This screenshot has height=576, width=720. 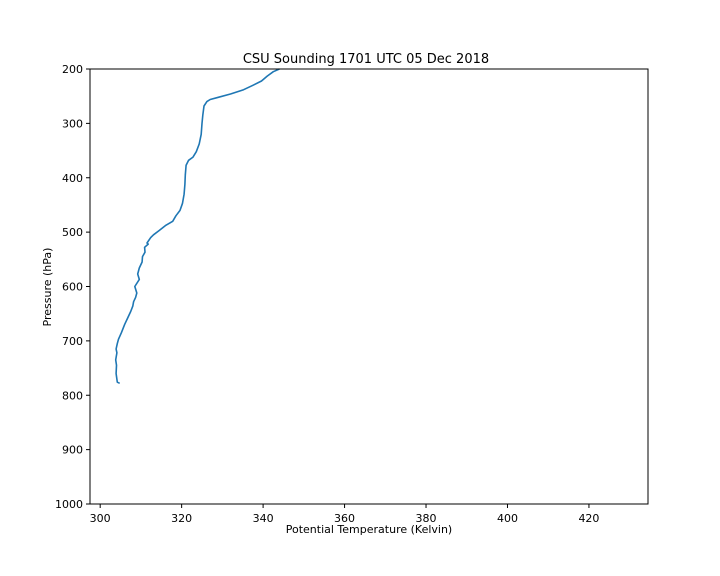 What do you see at coordinates (72, 395) in the screenshot?
I see `y-tick-label: 800` at bounding box center [72, 395].